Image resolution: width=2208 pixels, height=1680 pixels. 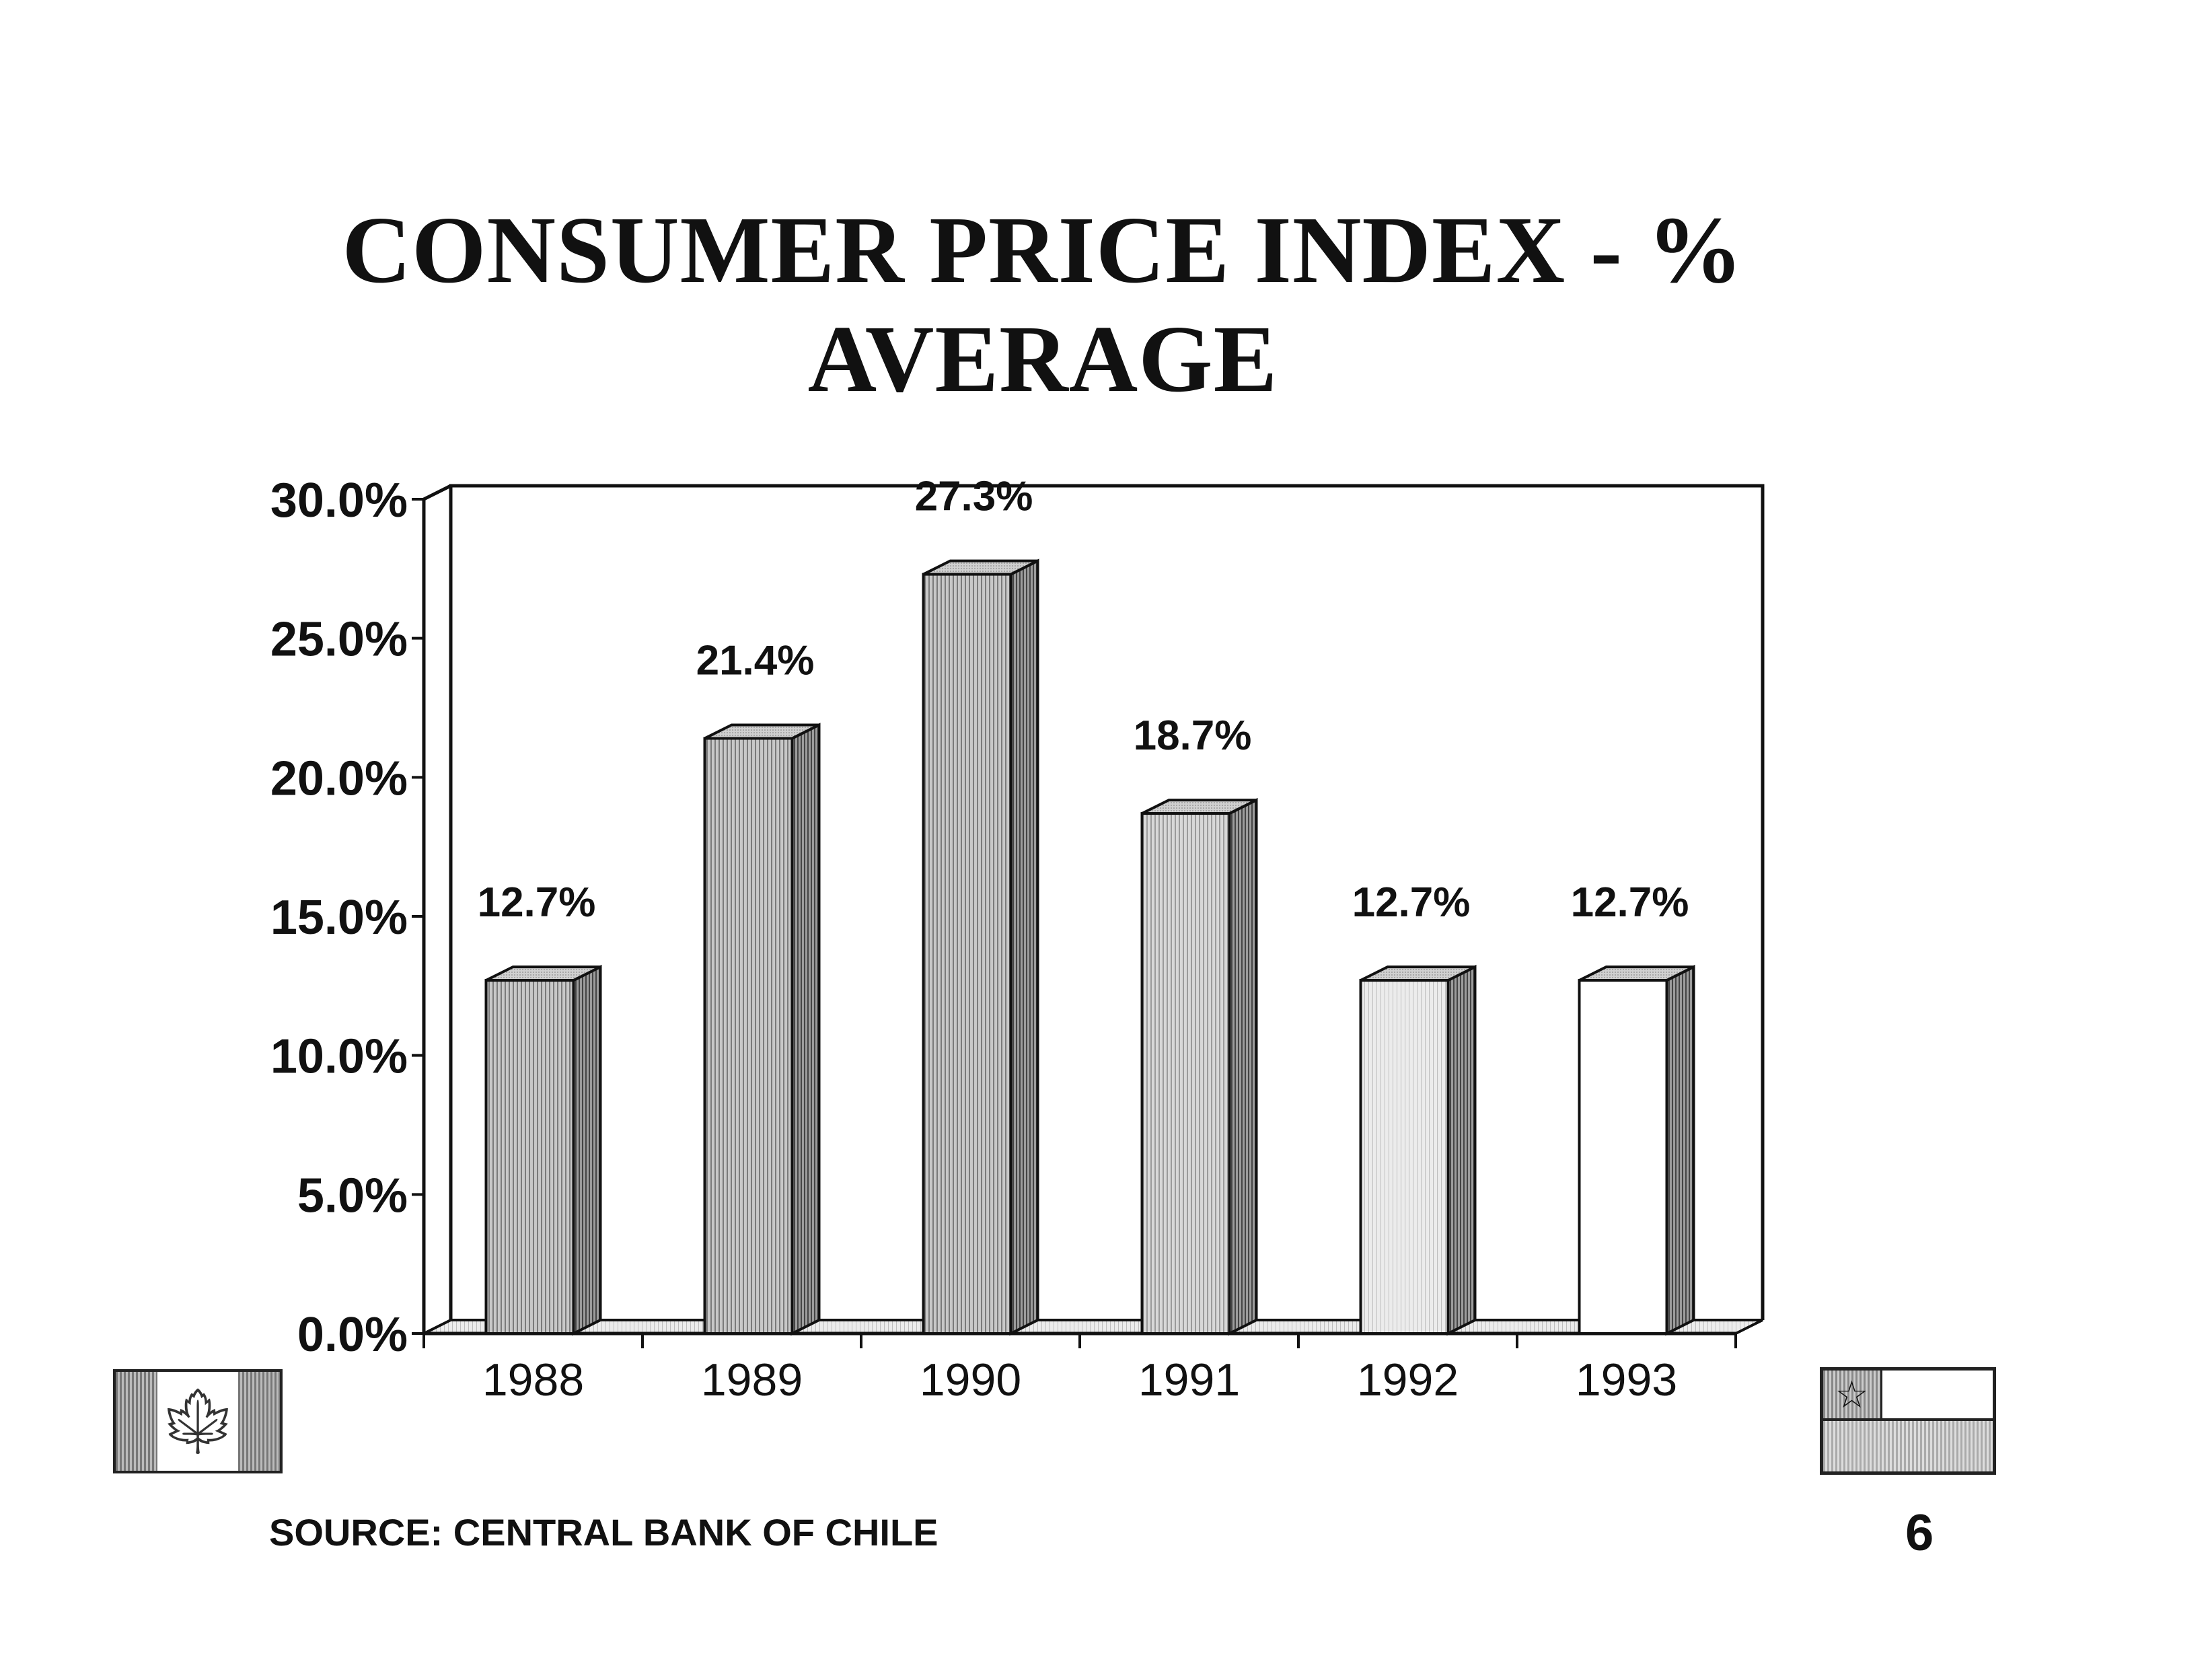 I want to click on y-axis-top-edge, so click(x=437, y=492).